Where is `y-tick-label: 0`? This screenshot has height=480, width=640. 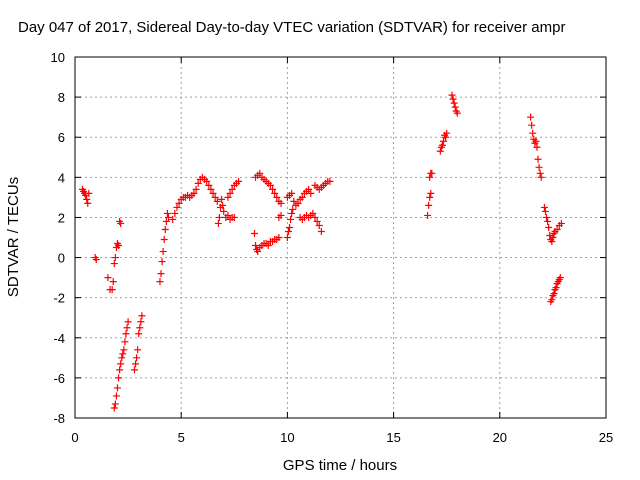
y-tick-label: 0 is located at coordinates (61, 258).